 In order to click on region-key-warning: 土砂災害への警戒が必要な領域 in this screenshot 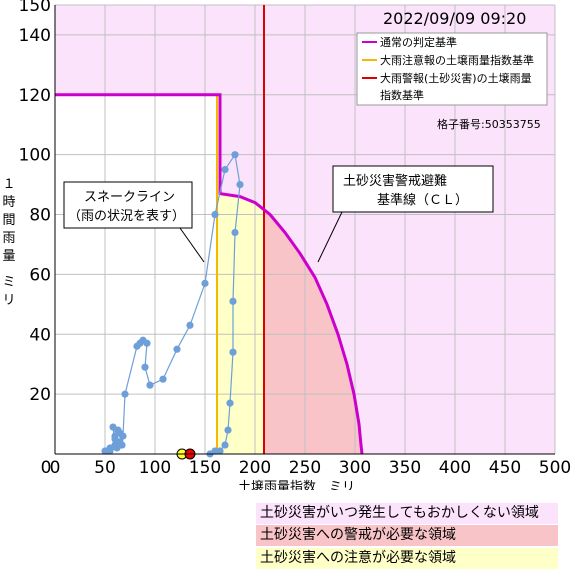, I will do `click(407, 535)`.